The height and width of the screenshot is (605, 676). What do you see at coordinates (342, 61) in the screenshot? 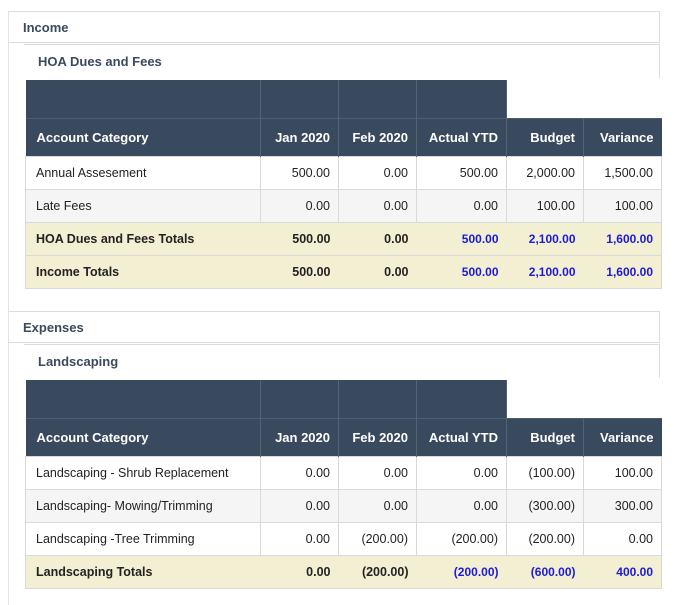
I see `hoa-subsection-header: HOA Dues and Fees` at bounding box center [342, 61].